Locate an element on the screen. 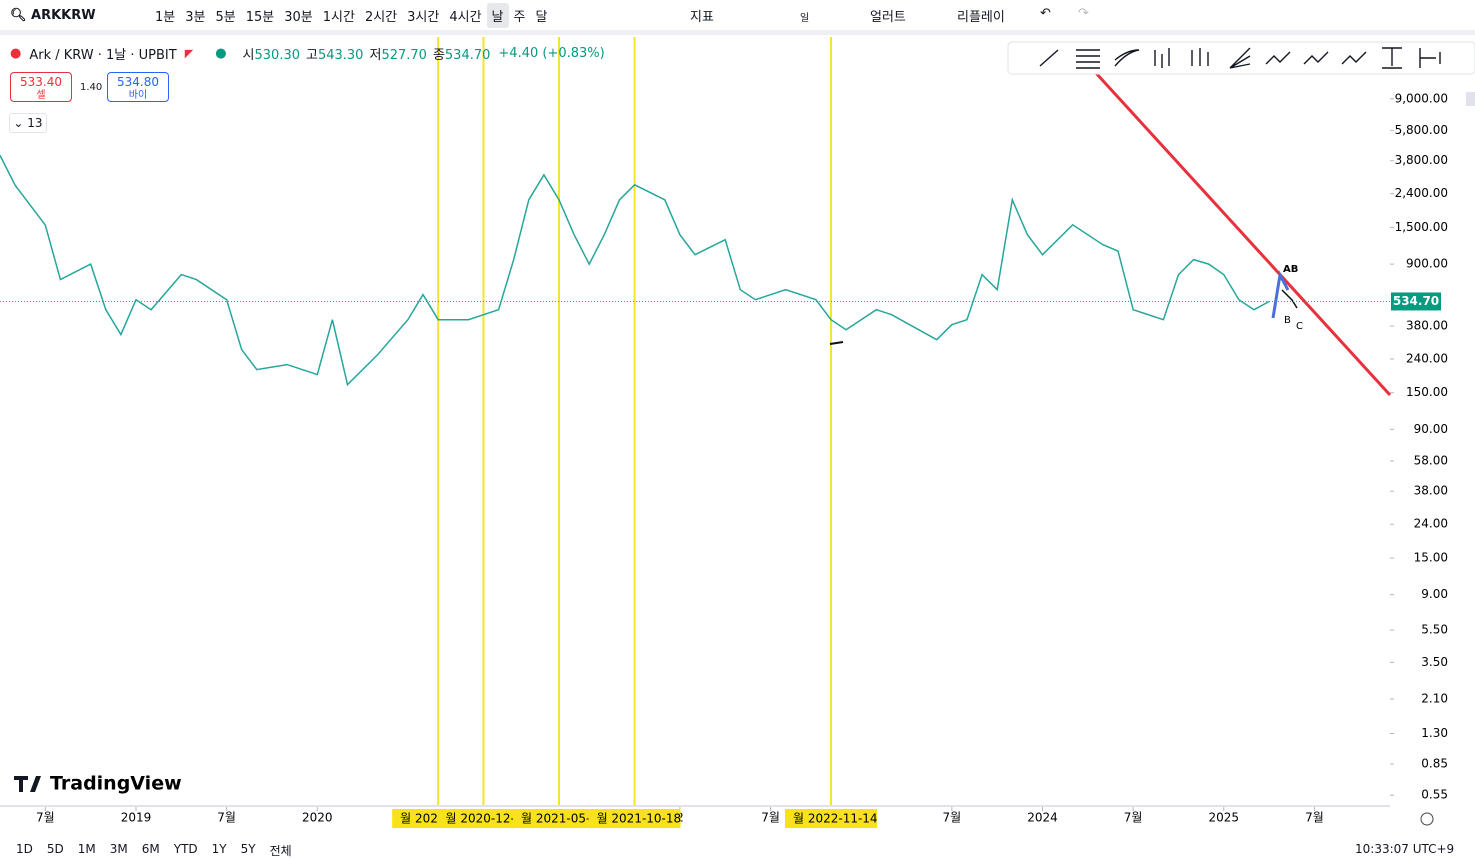 The height and width of the screenshot is (859, 1475). legend-title: Ark / KRW · 1날 · UPBIT is located at coordinates (103, 55).